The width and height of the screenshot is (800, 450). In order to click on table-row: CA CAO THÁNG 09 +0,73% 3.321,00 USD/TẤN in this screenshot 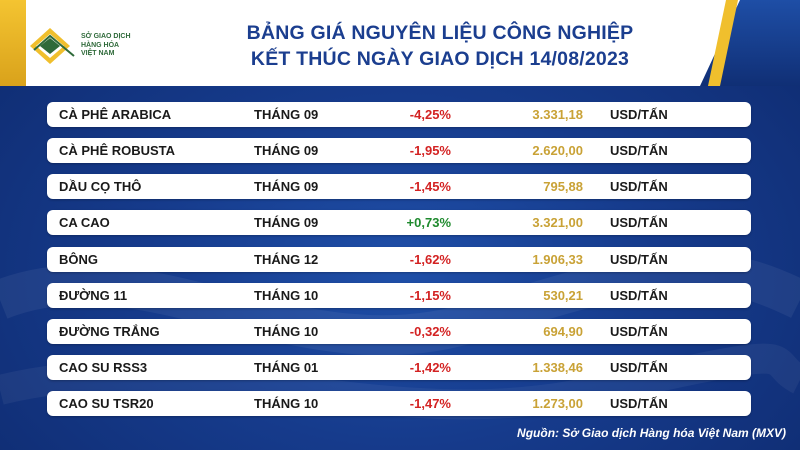, I will do `click(399, 222)`.